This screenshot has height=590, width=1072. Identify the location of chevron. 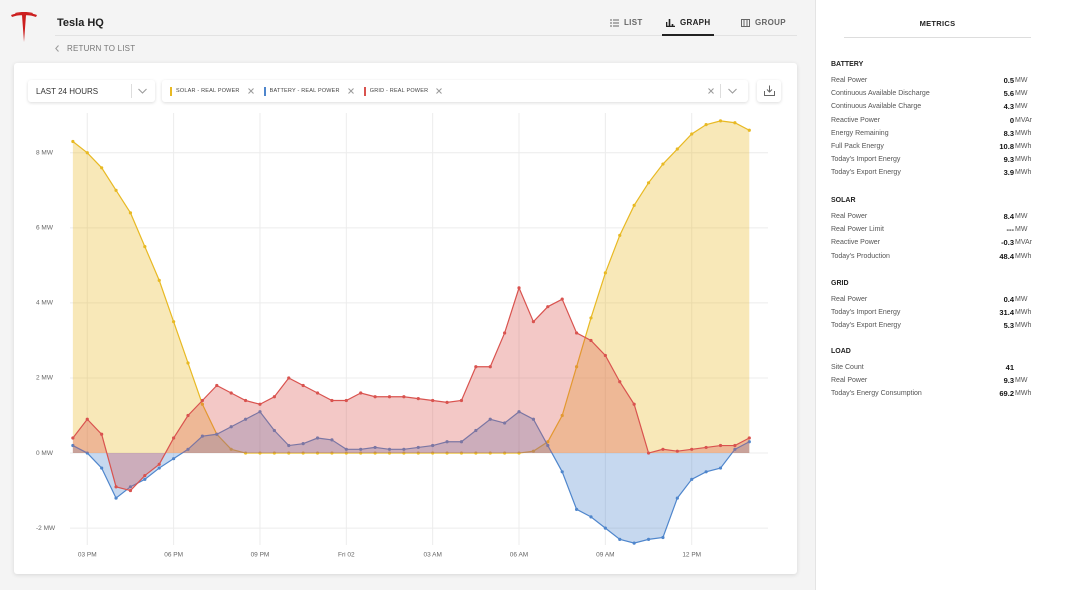
(142, 91).